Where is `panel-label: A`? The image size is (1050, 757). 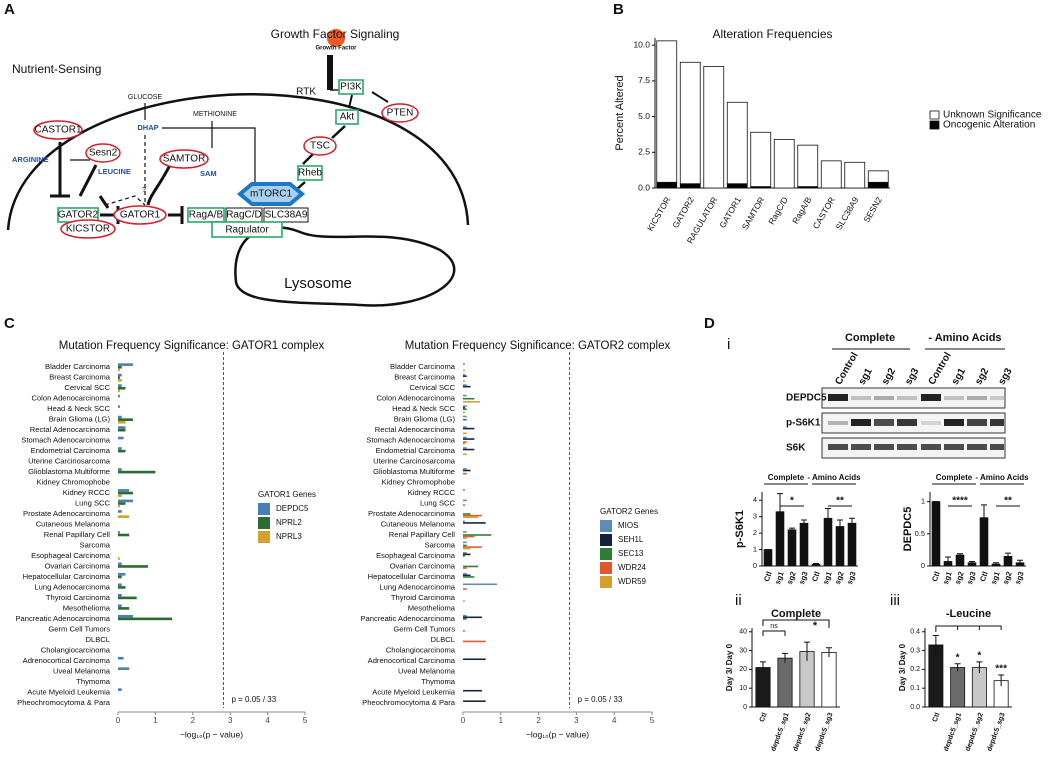 panel-label: A is located at coordinates (9, 9).